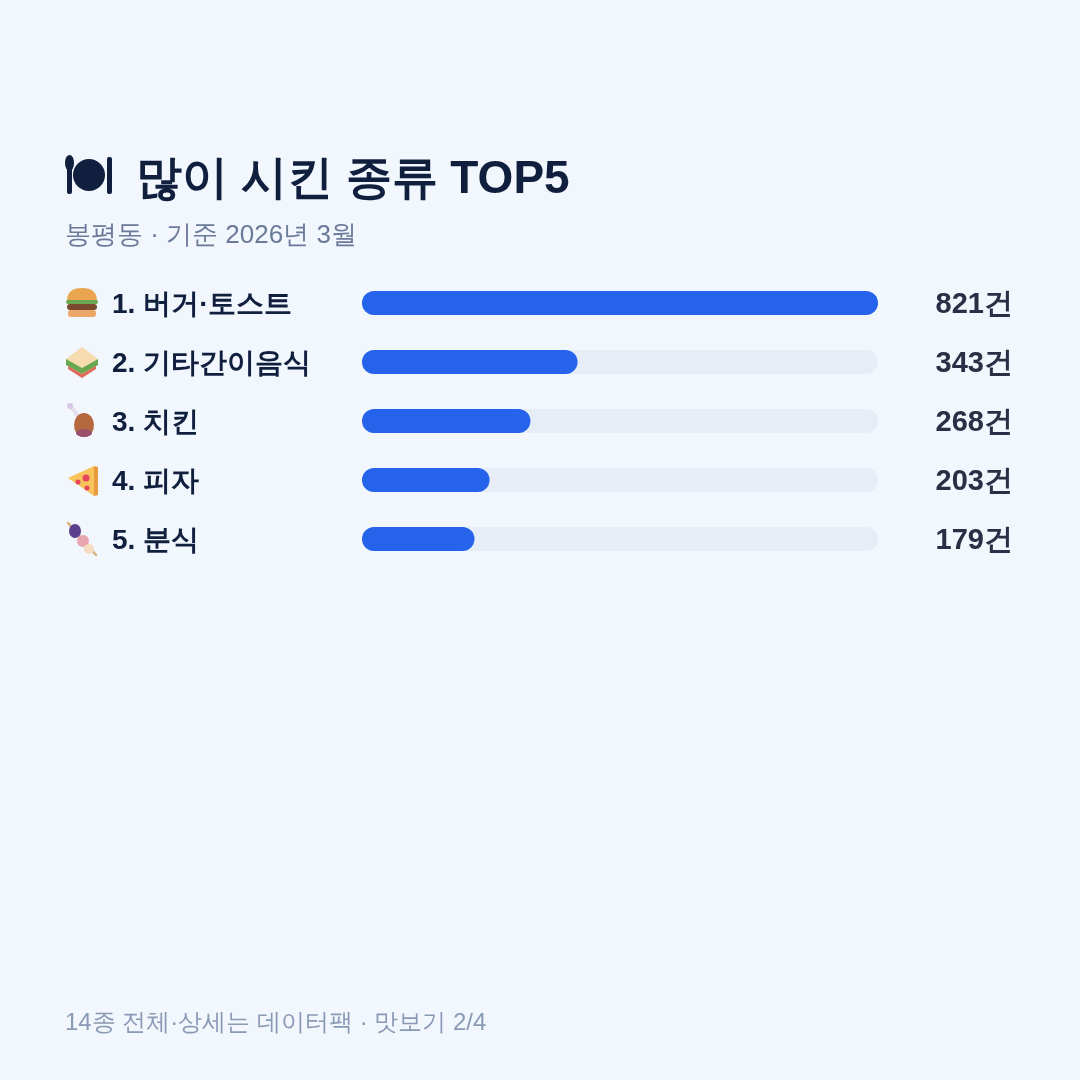 Image resolution: width=1080 pixels, height=1080 pixels. I want to click on value-label: 203건, so click(974, 480).